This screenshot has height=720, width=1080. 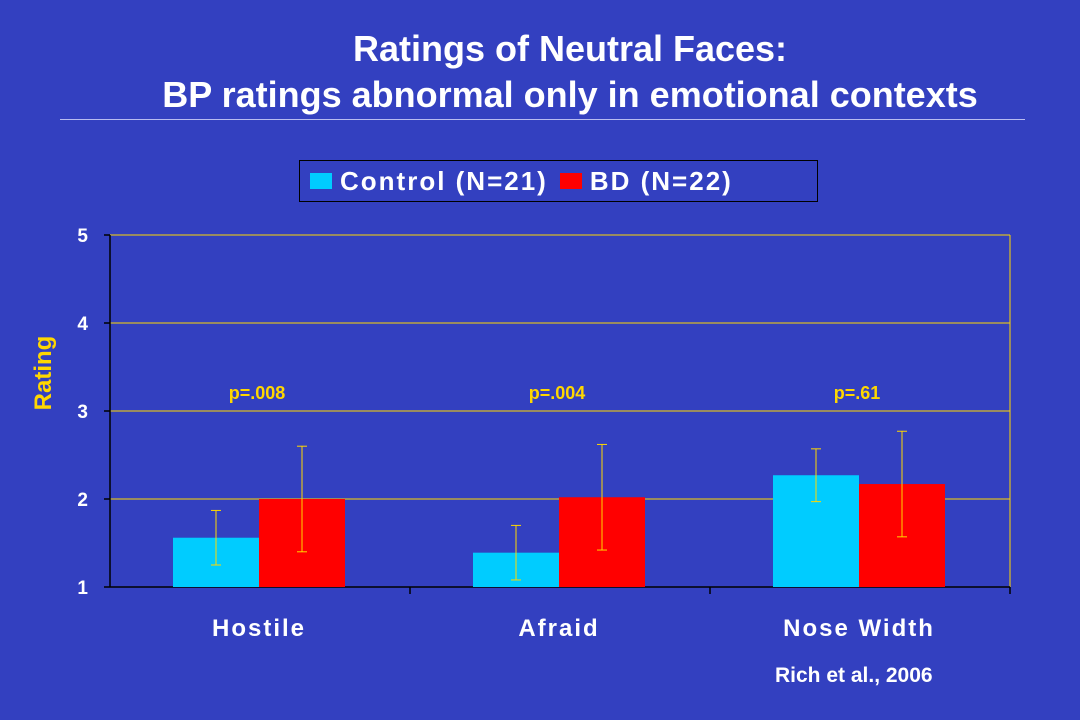 What do you see at coordinates (570, 48) in the screenshot?
I see `chart-title-line-1: Ratings of Neutral Faces:` at bounding box center [570, 48].